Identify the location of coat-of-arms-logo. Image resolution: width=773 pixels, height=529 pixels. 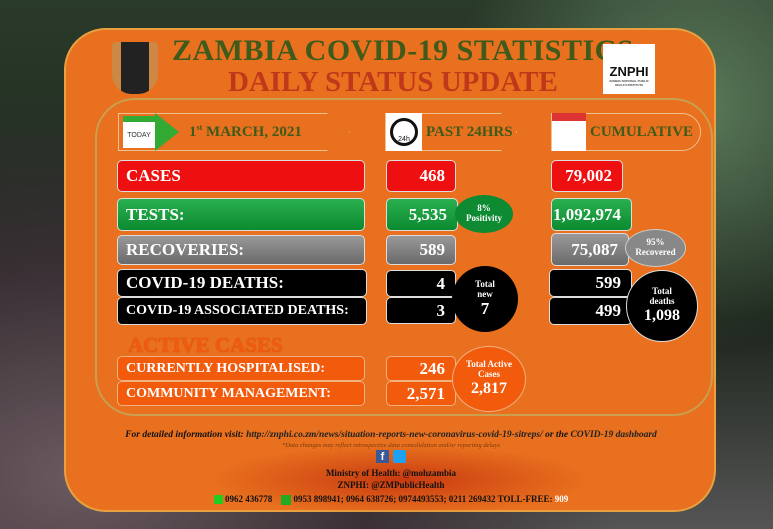
(135, 68).